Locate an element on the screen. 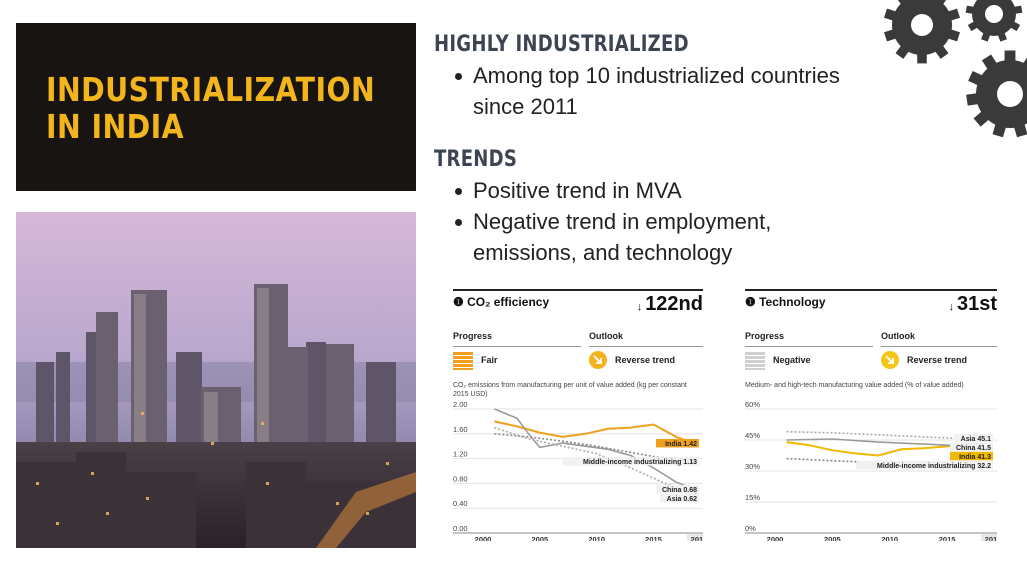 The image size is (1027, 567). series-end-label: India 41.3 is located at coordinates (975, 457).